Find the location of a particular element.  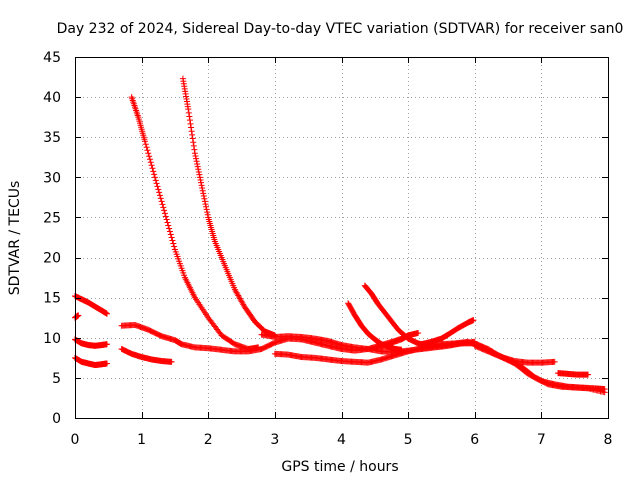

y-tick-label: 35 is located at coordinates (52, 138).